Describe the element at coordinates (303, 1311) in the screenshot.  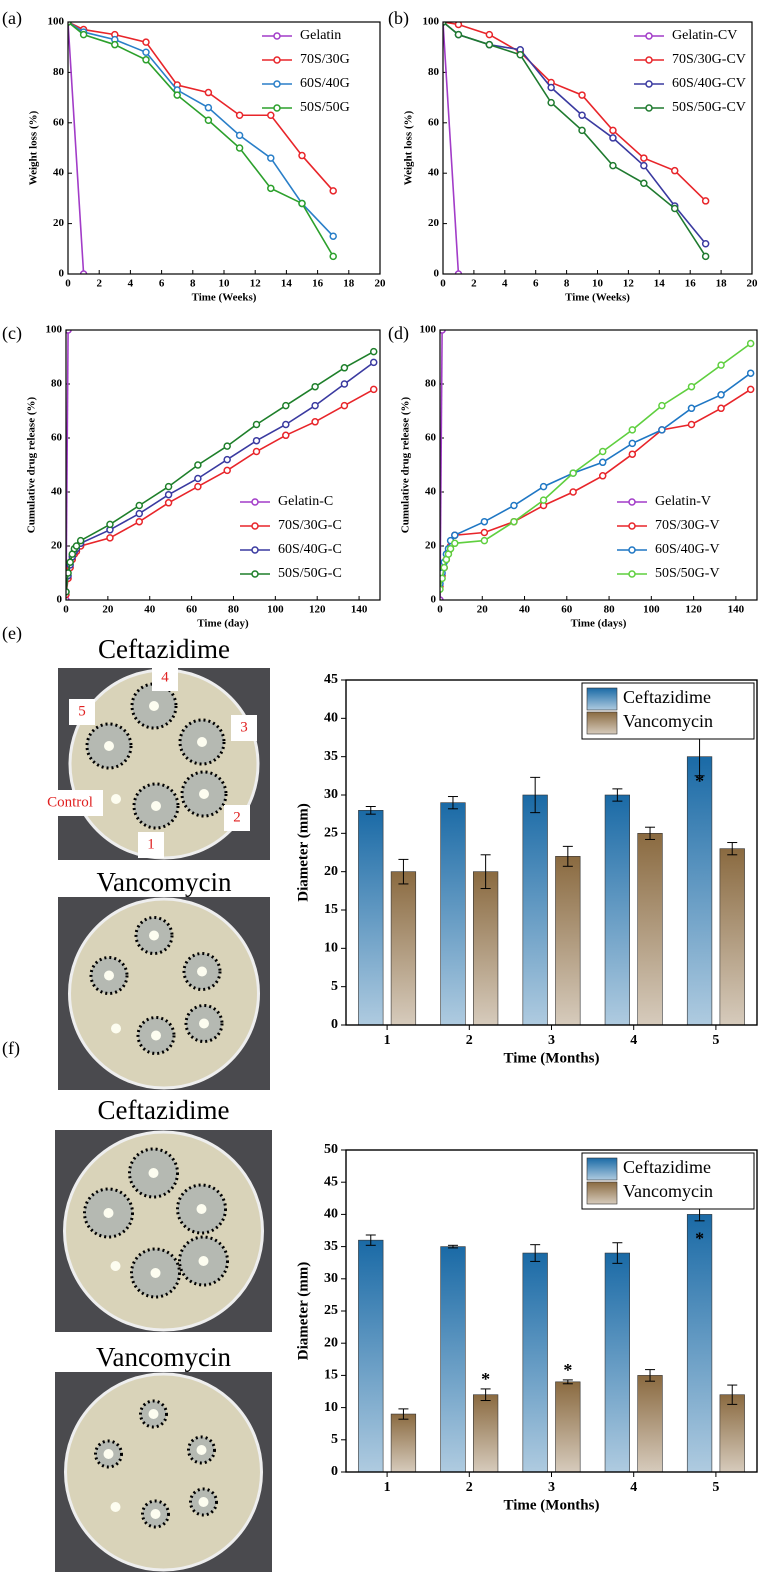
I see `y-axis-title: Diameter (mm)` at that location.